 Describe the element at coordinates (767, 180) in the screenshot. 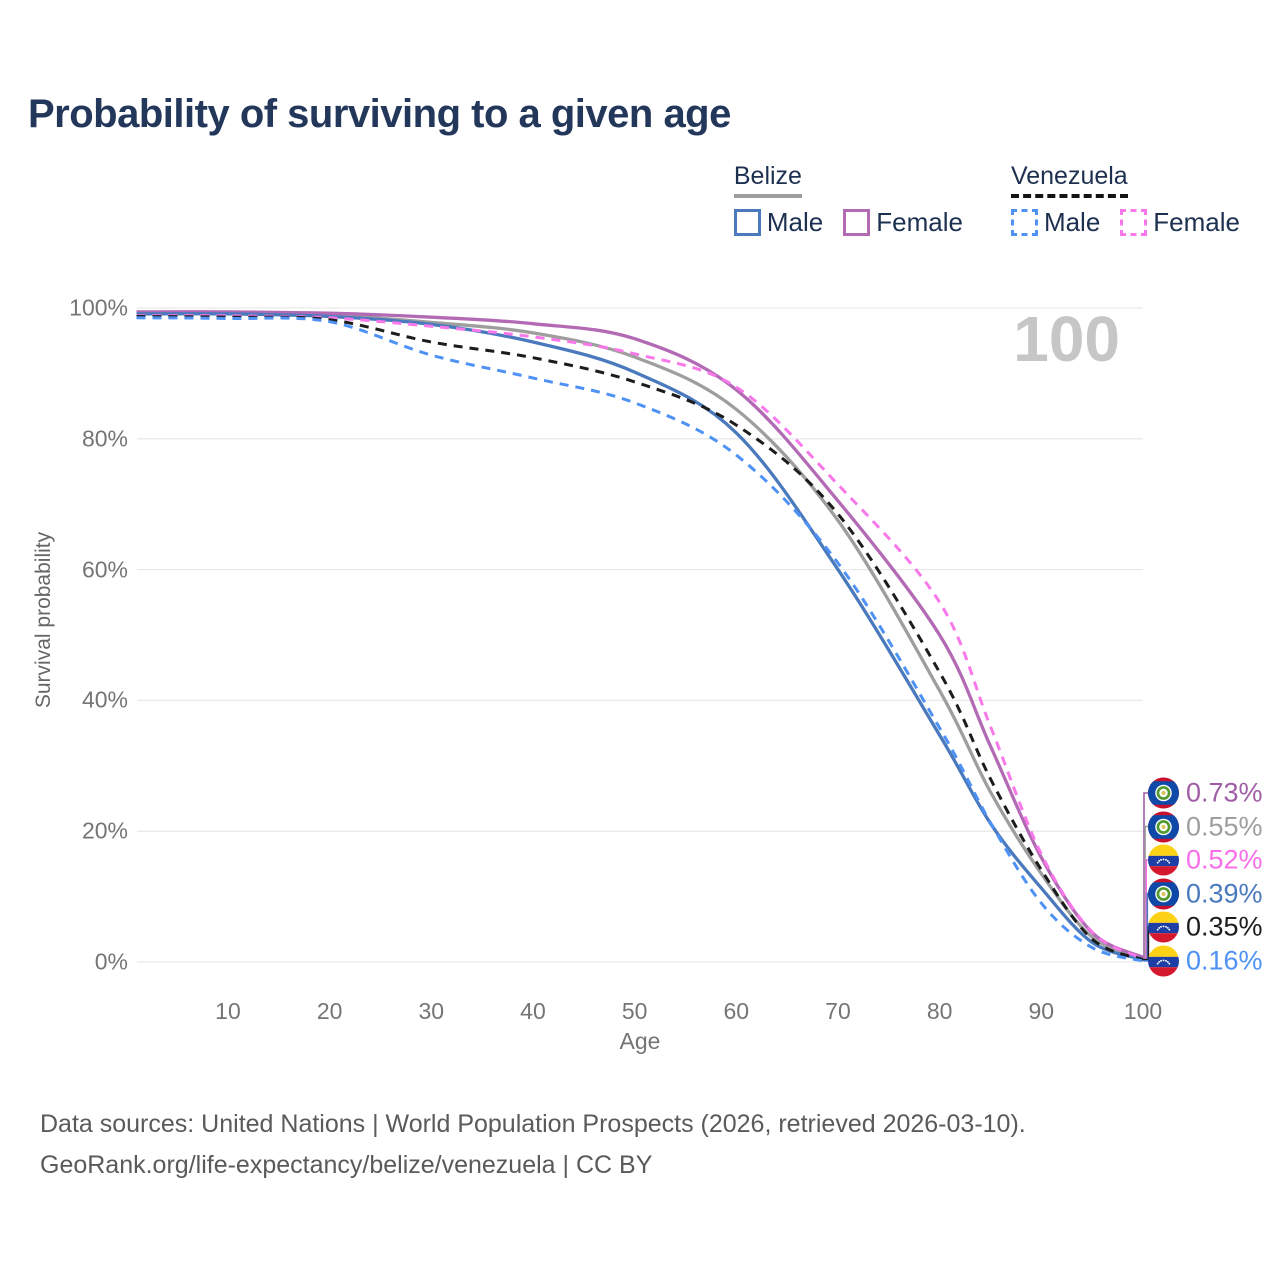

I see `legend-country-label: Belize` at that location.